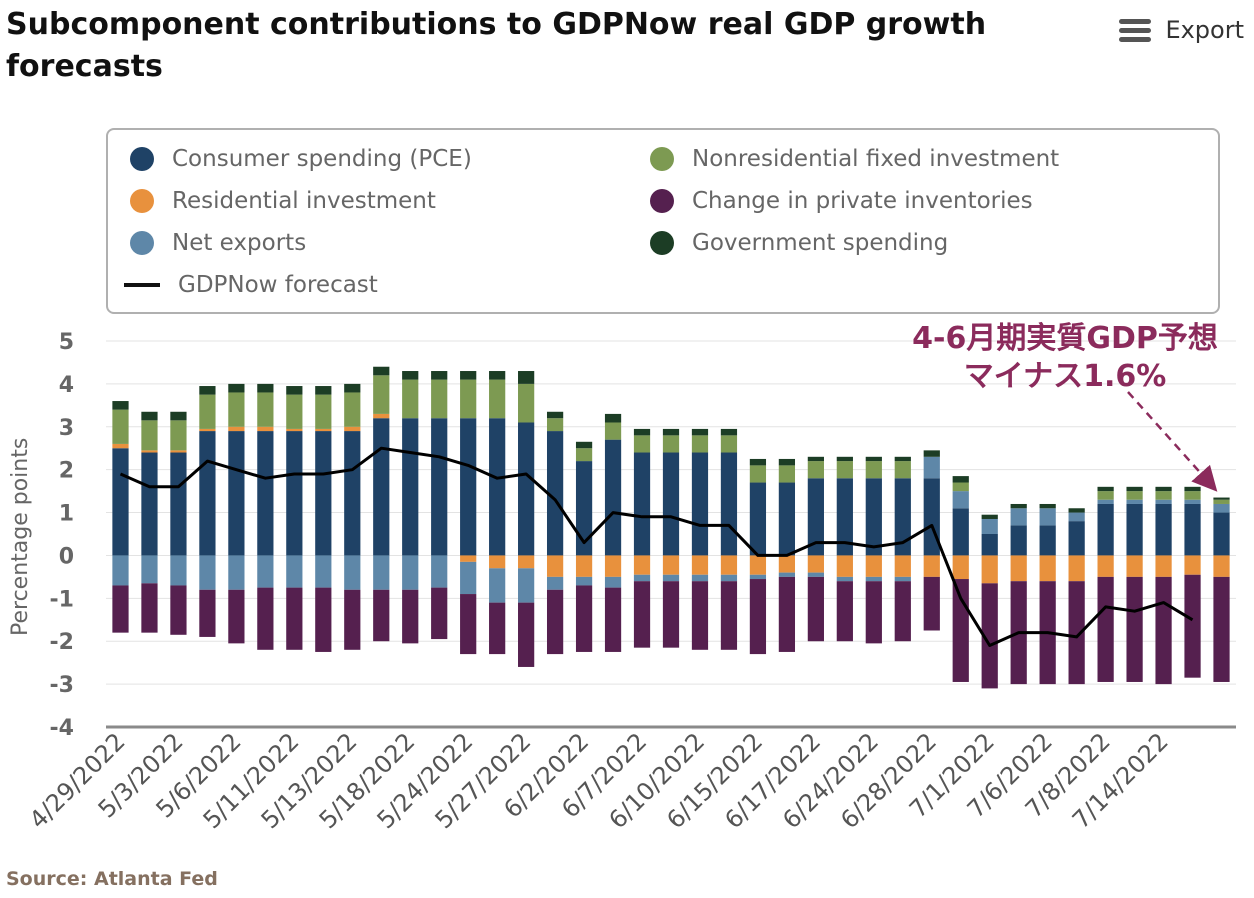 The height and width of the screenshot is (898, 1254). Describe the element at coordinates (283, 201) in the screenshot. I see `legend-item-residential: Residential investment` at that location.